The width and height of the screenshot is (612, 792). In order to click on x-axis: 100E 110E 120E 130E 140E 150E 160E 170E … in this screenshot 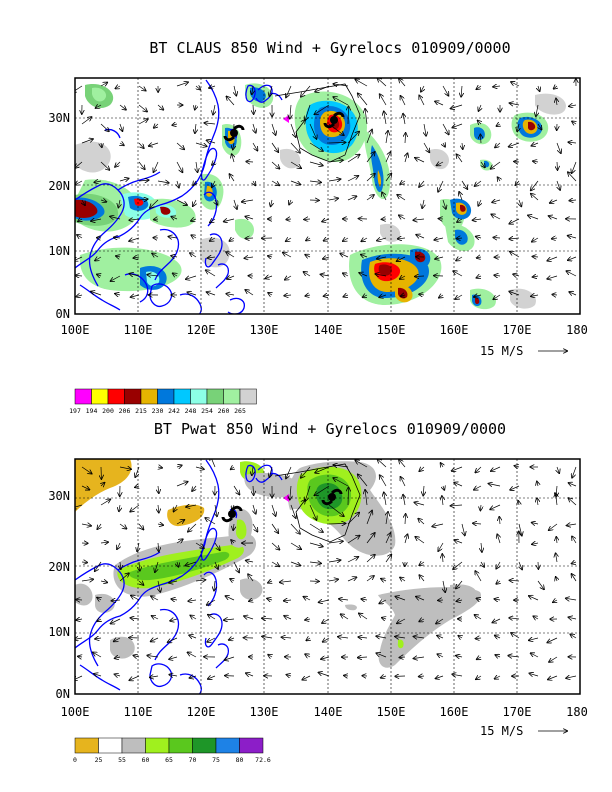, I will do `click(324, 712)`.